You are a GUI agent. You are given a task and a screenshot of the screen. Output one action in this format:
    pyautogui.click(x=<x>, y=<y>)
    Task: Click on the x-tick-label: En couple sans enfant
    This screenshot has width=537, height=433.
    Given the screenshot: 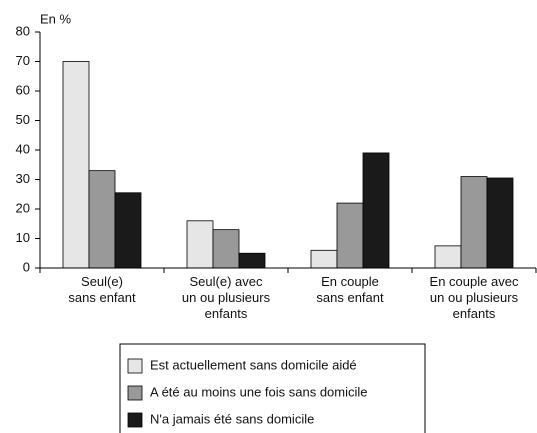 What is the action you would take?
    pyautogui.click(x=350, y=289)
    